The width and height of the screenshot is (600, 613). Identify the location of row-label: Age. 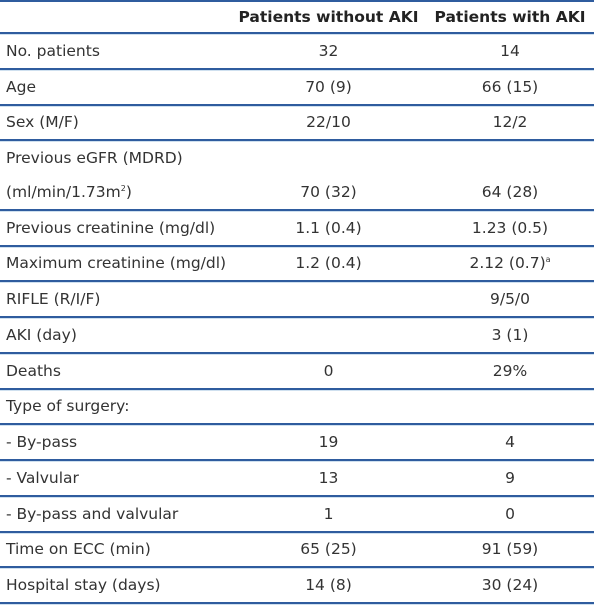
(115, 87).